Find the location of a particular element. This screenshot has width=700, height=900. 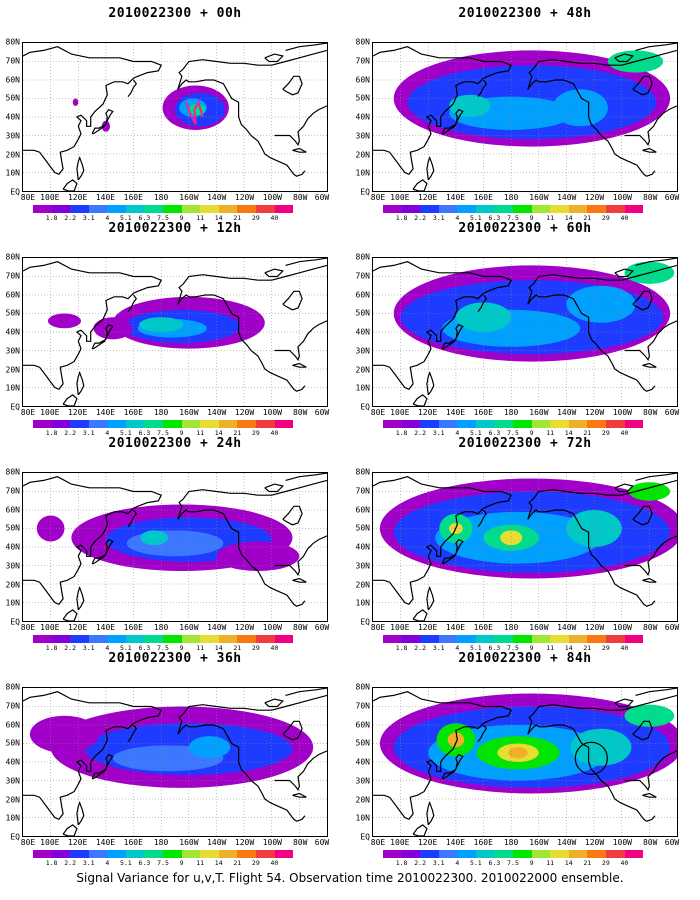

x-tick-label: 80E is located at coordinates (378, 197).